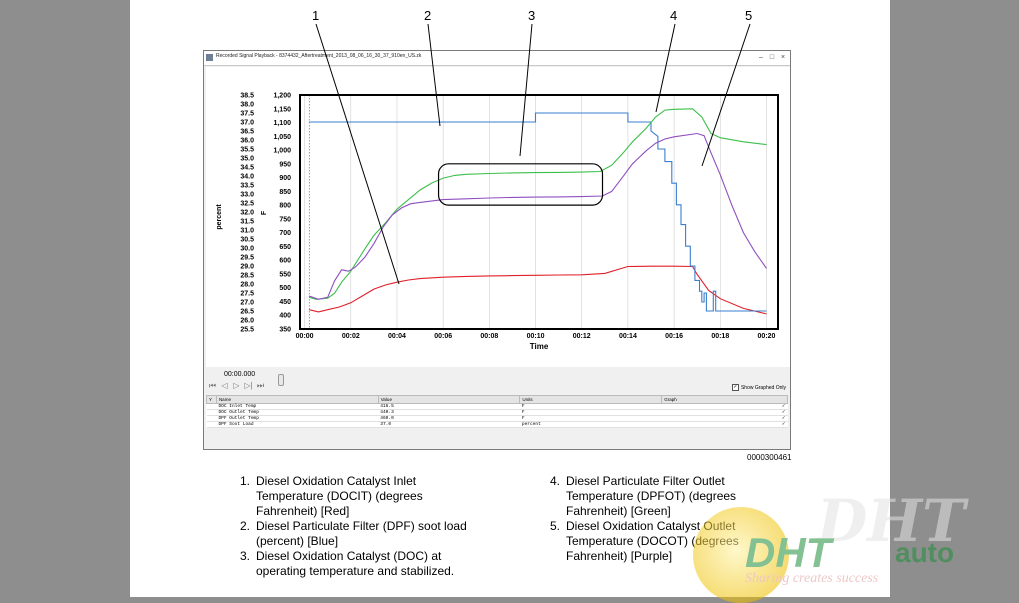  I want to click on y-right-tick-label: 550, so click(285, 274).